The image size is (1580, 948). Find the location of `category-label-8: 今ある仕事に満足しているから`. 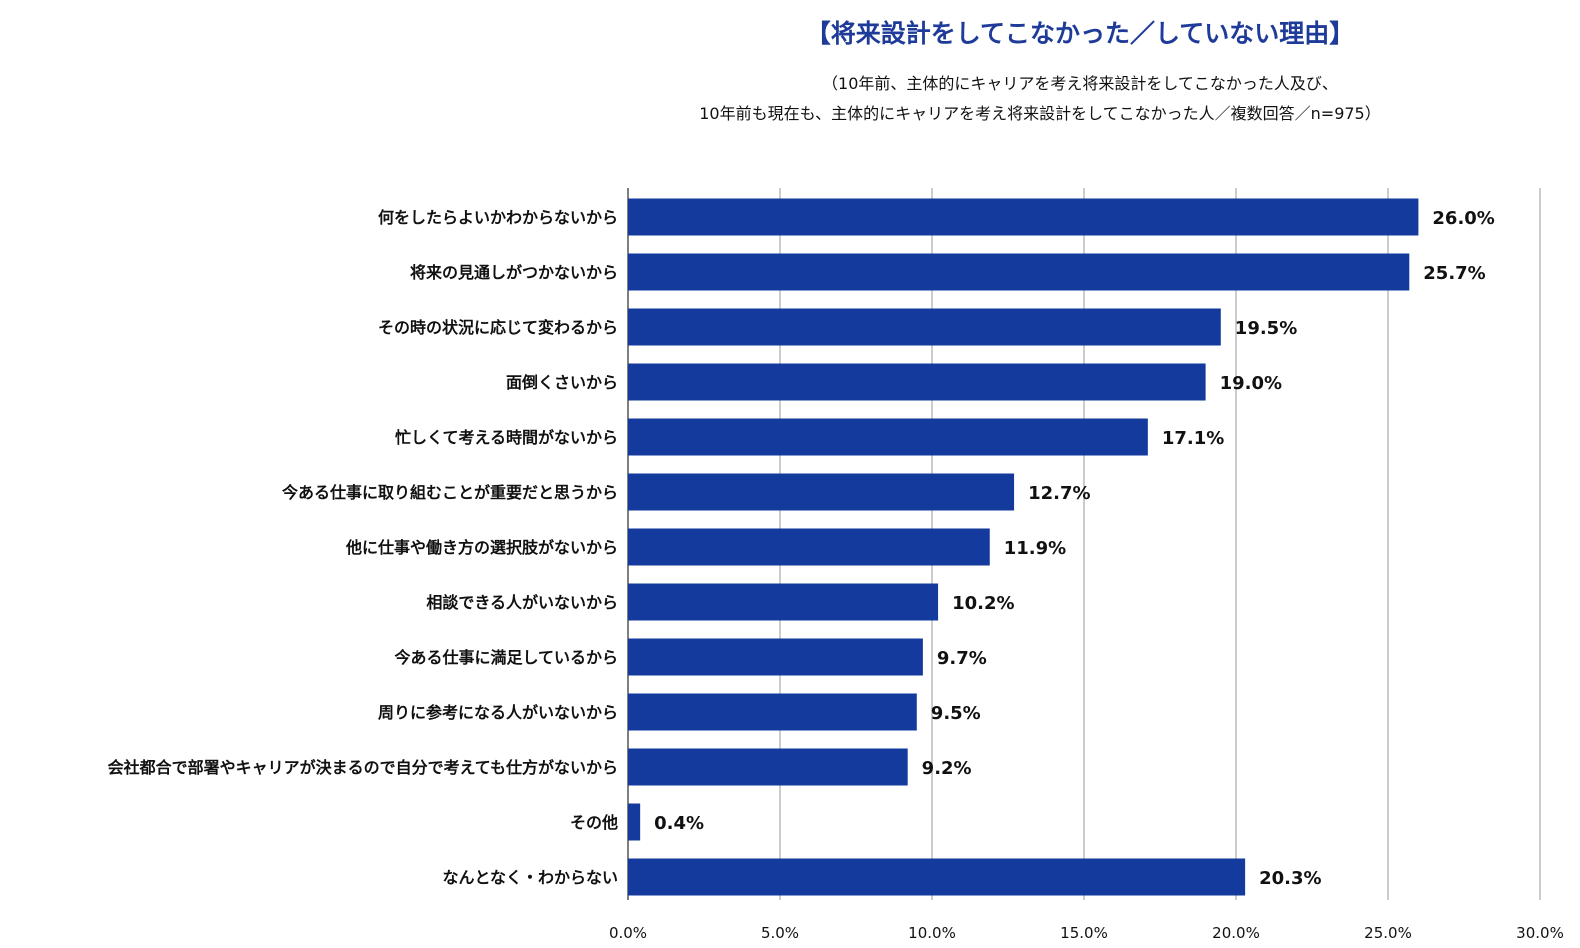

category-label-8: 今ある仕事に満足しているから is located at coordinates (505, 657).